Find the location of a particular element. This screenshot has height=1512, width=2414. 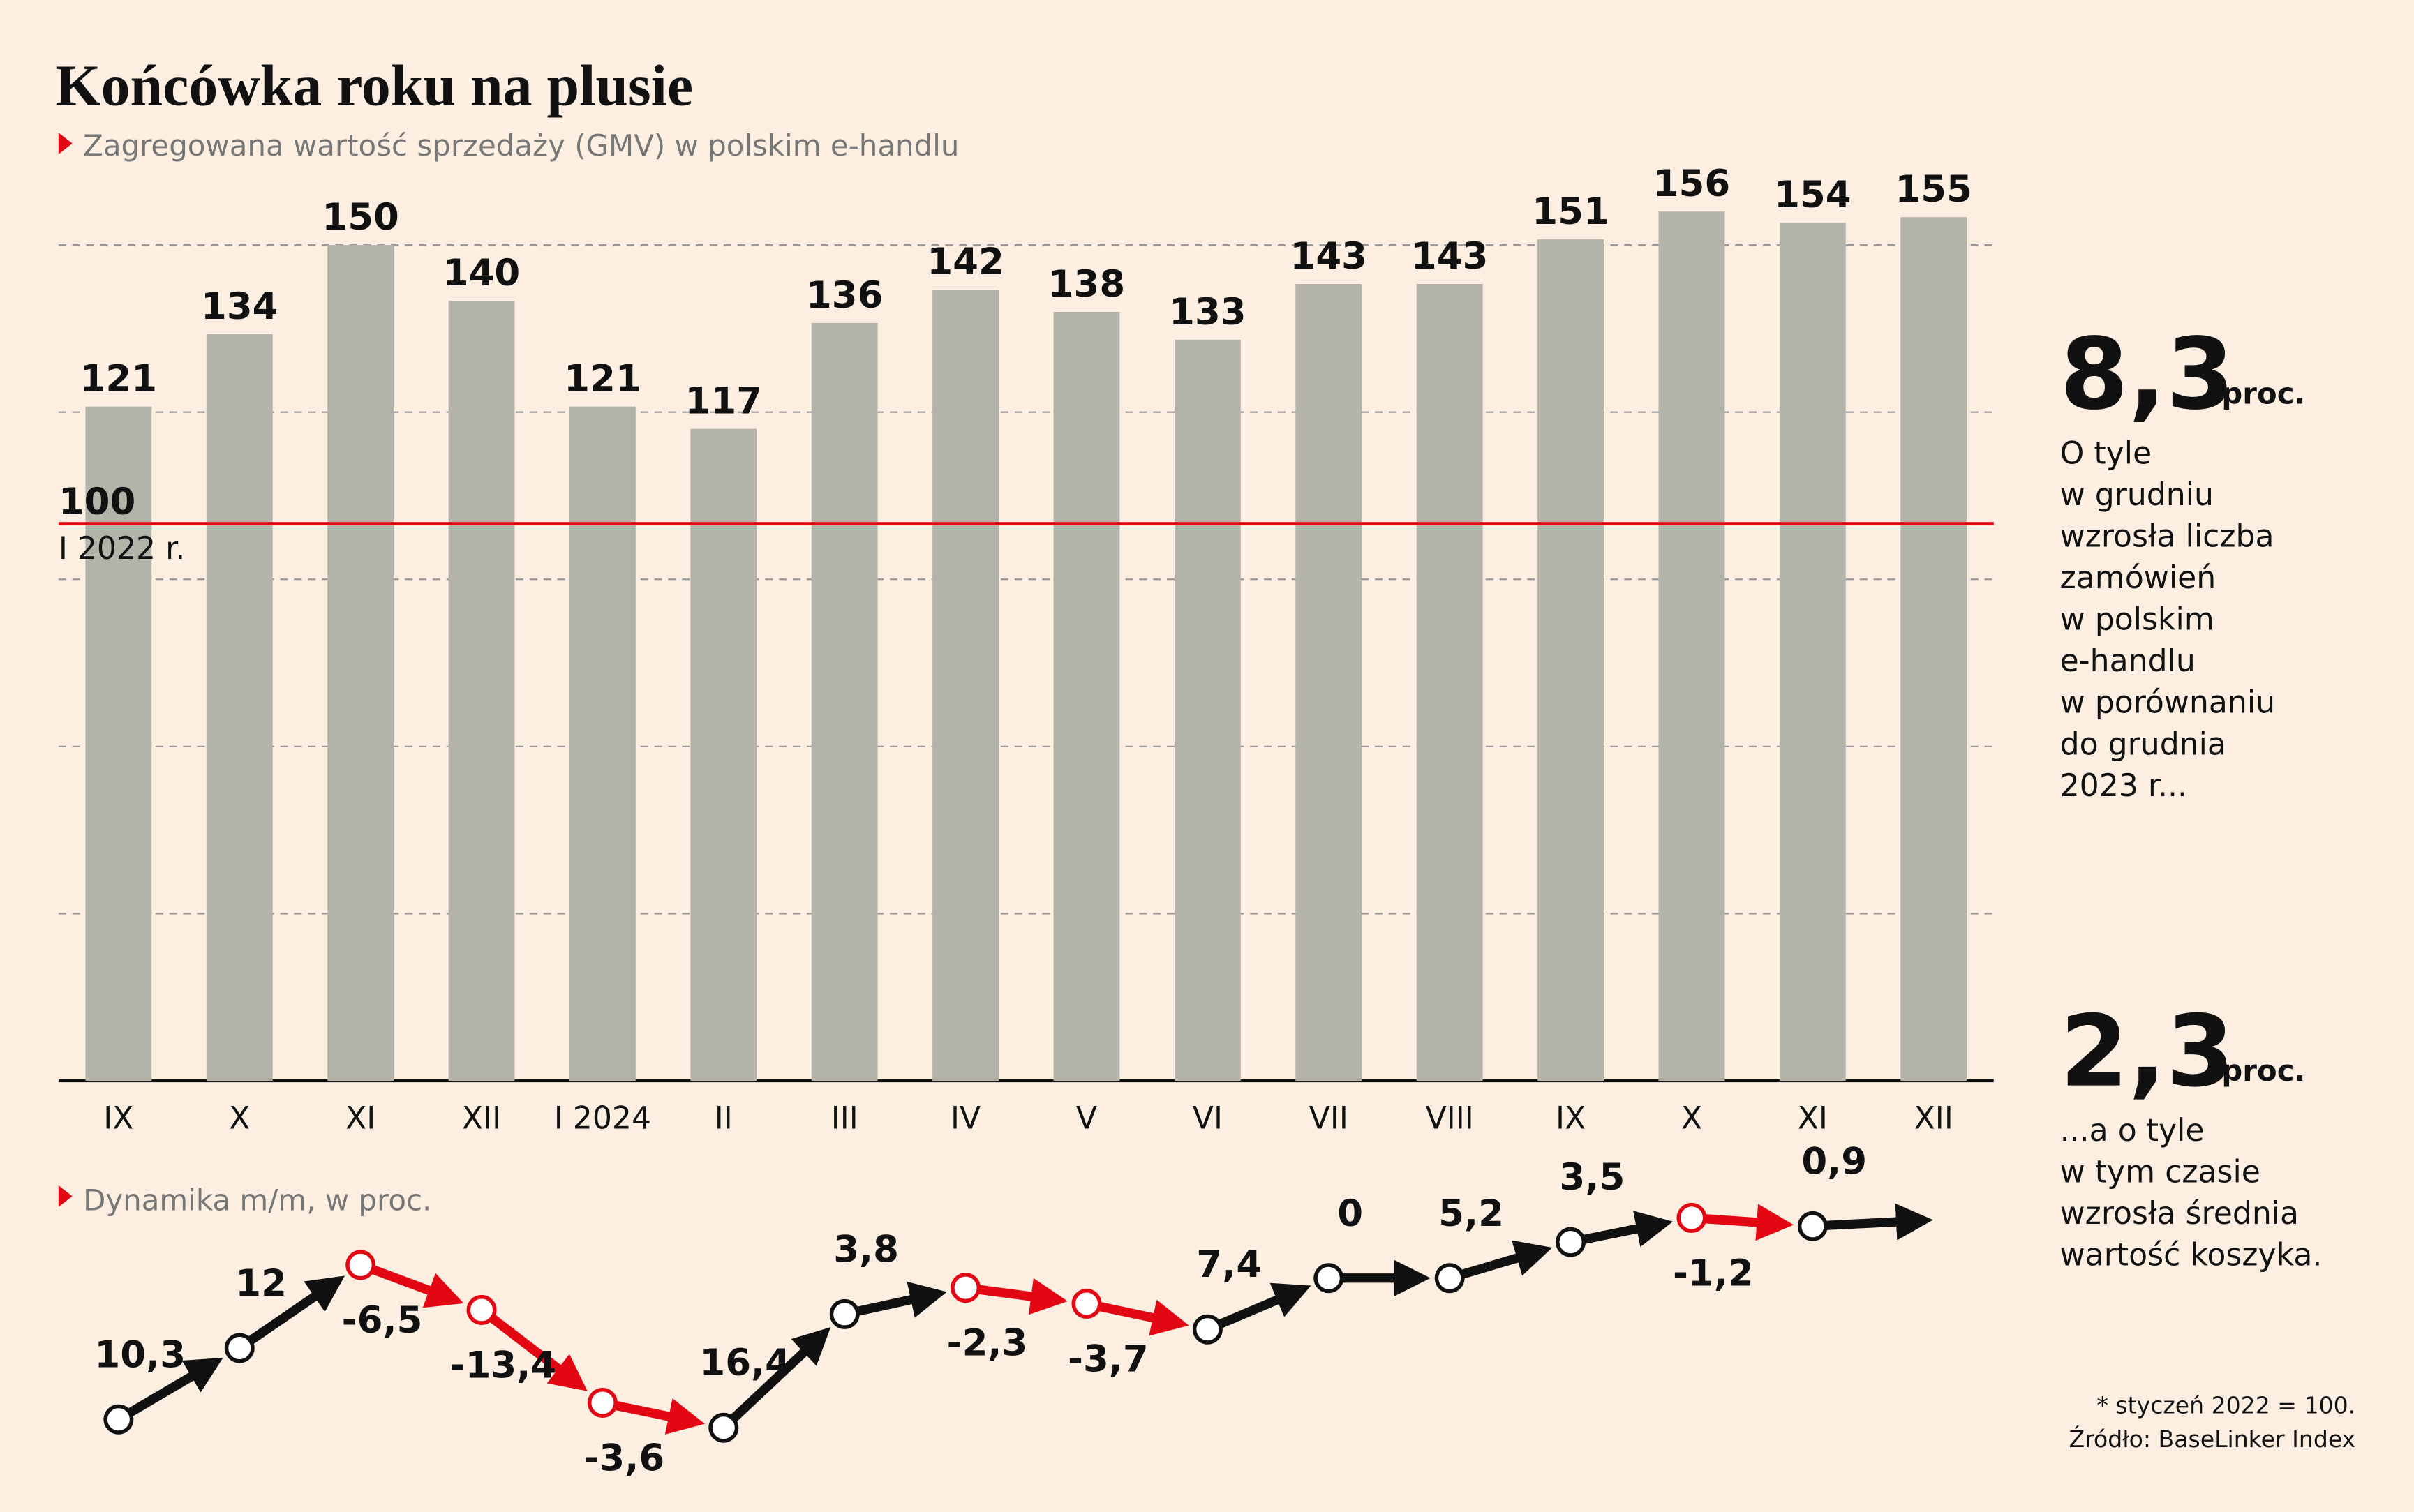

highlight-text: w tym czasie is located at coordinates (2160, 1172).